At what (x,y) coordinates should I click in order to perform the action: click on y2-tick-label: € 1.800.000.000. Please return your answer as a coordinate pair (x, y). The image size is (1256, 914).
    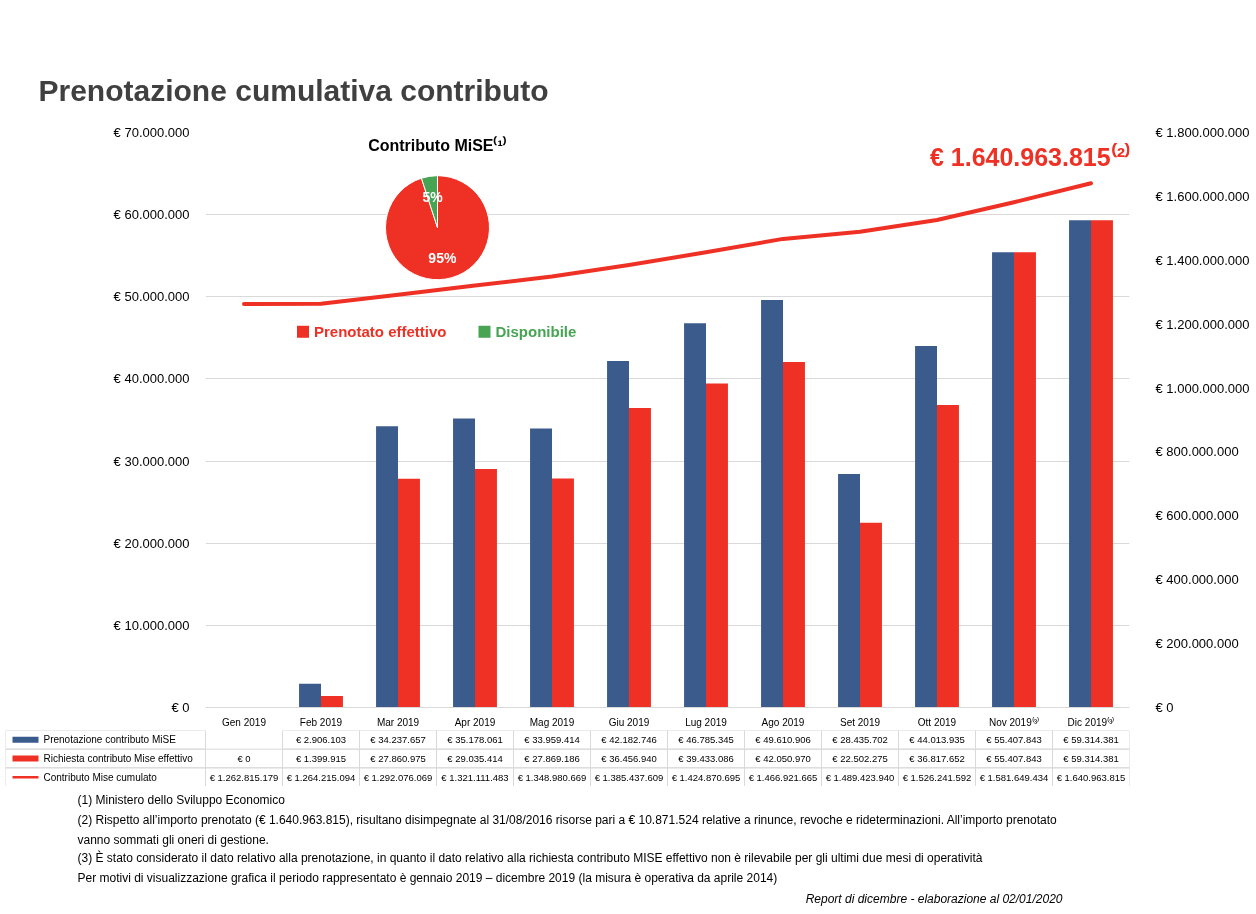
    Looking at the image, I should click on (1202, 132).